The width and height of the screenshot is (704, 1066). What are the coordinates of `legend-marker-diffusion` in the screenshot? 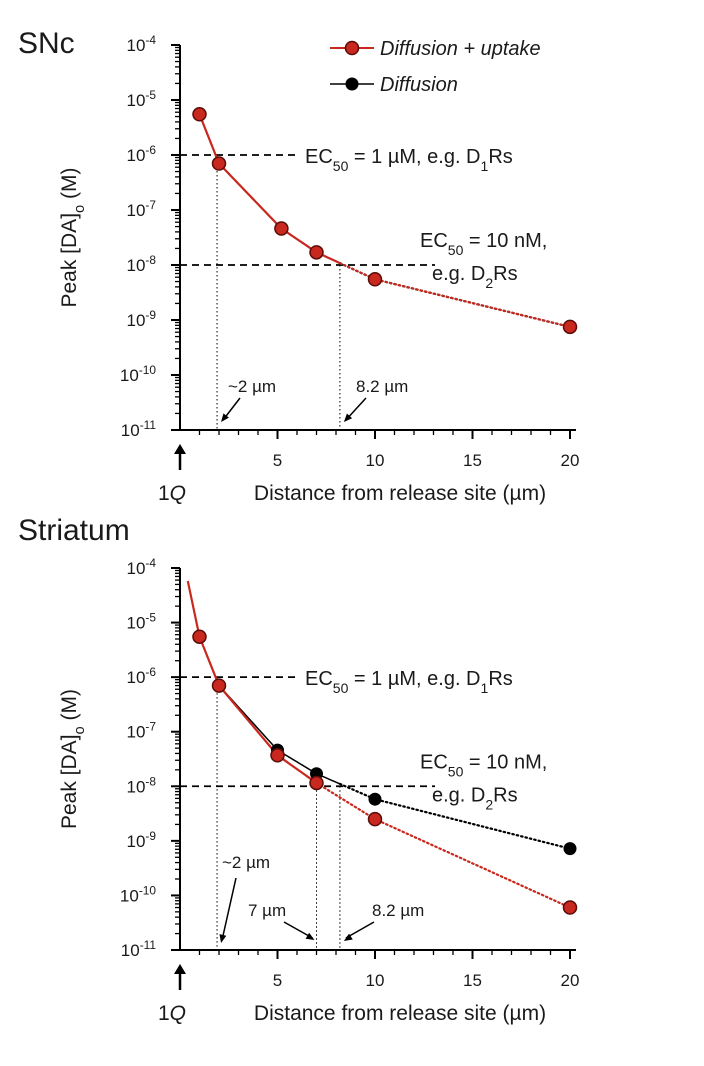 It's located at (352, 84).